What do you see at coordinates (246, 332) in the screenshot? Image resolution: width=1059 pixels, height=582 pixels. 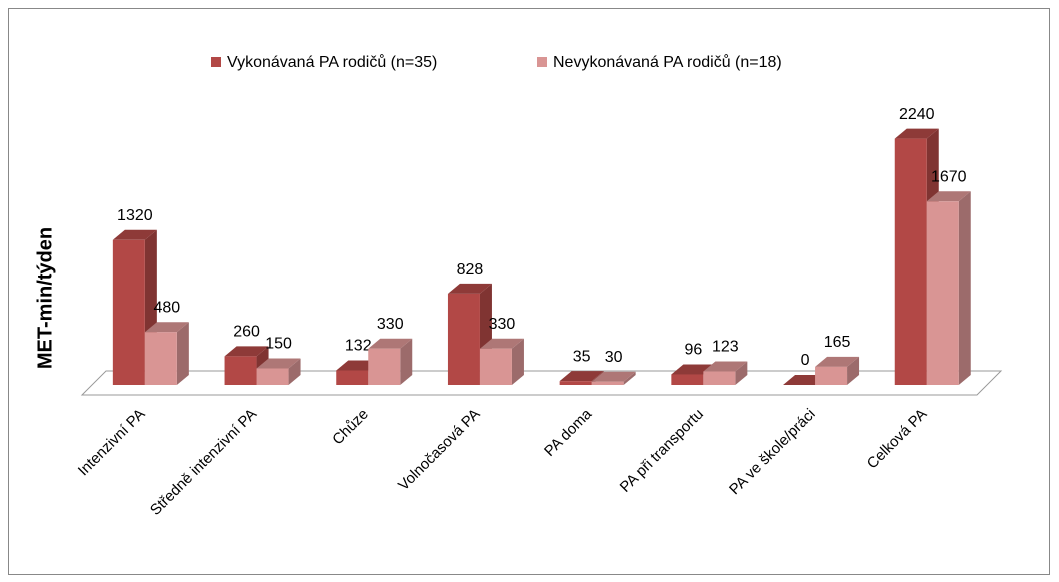 I see `value-label: 260` at bounding box center [246, 332].